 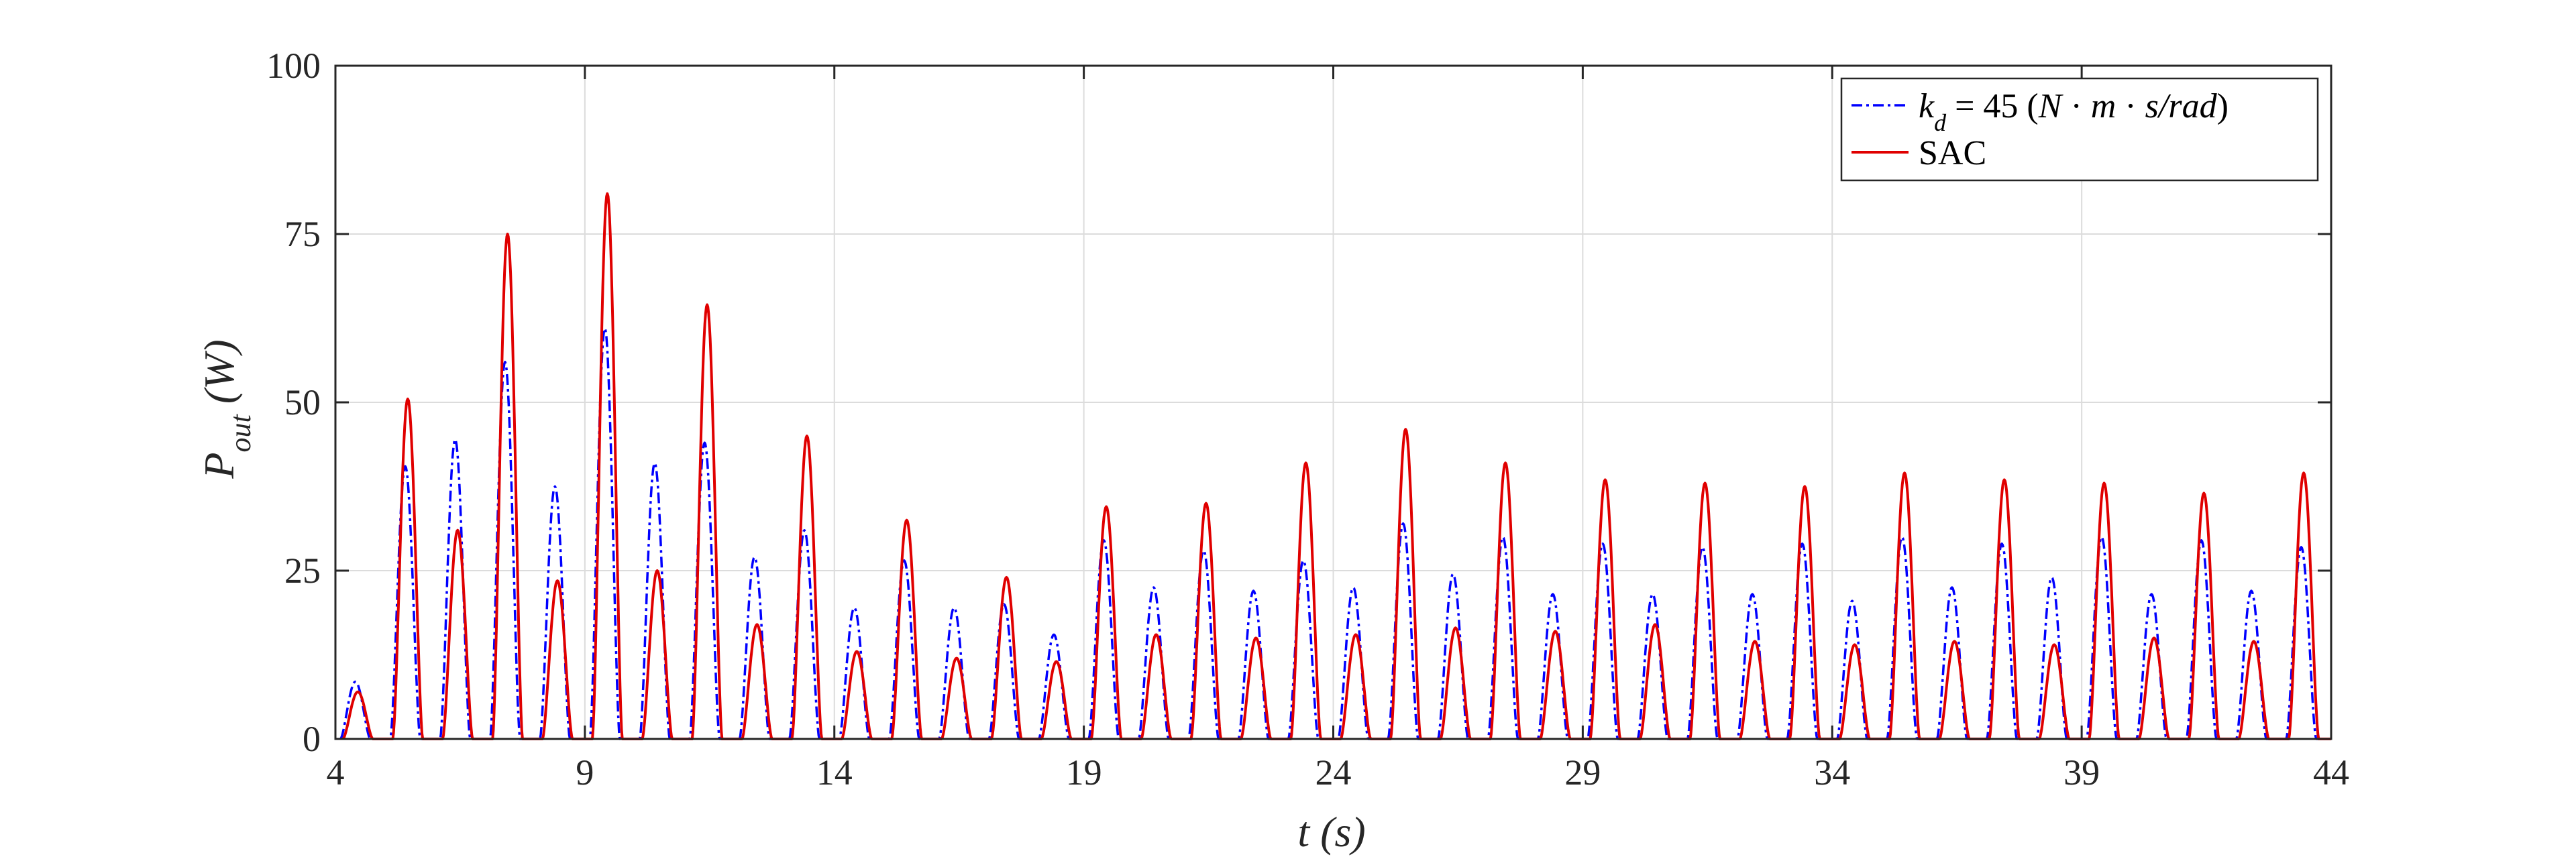 I want to click on y-tick-labels: 0 25 50 75 100, so click(x=293, y=402).